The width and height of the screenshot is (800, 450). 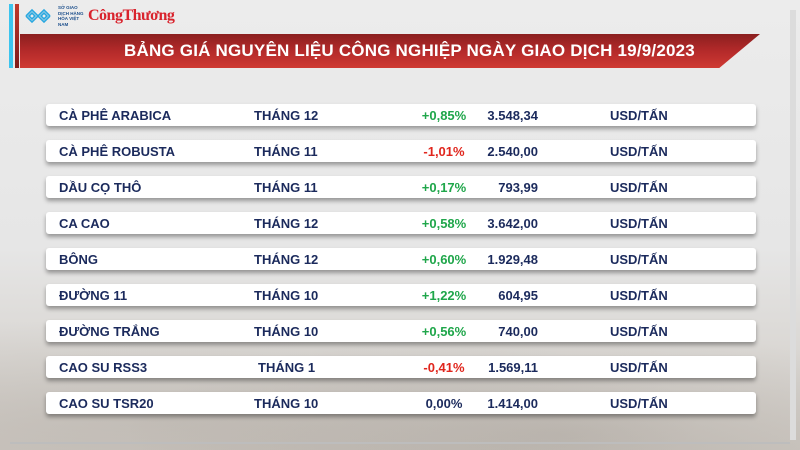 What do you see at coordinates (38, 16) in the screenshot?
I see `exchange-logo-icon` at bounding box center [38, 16].